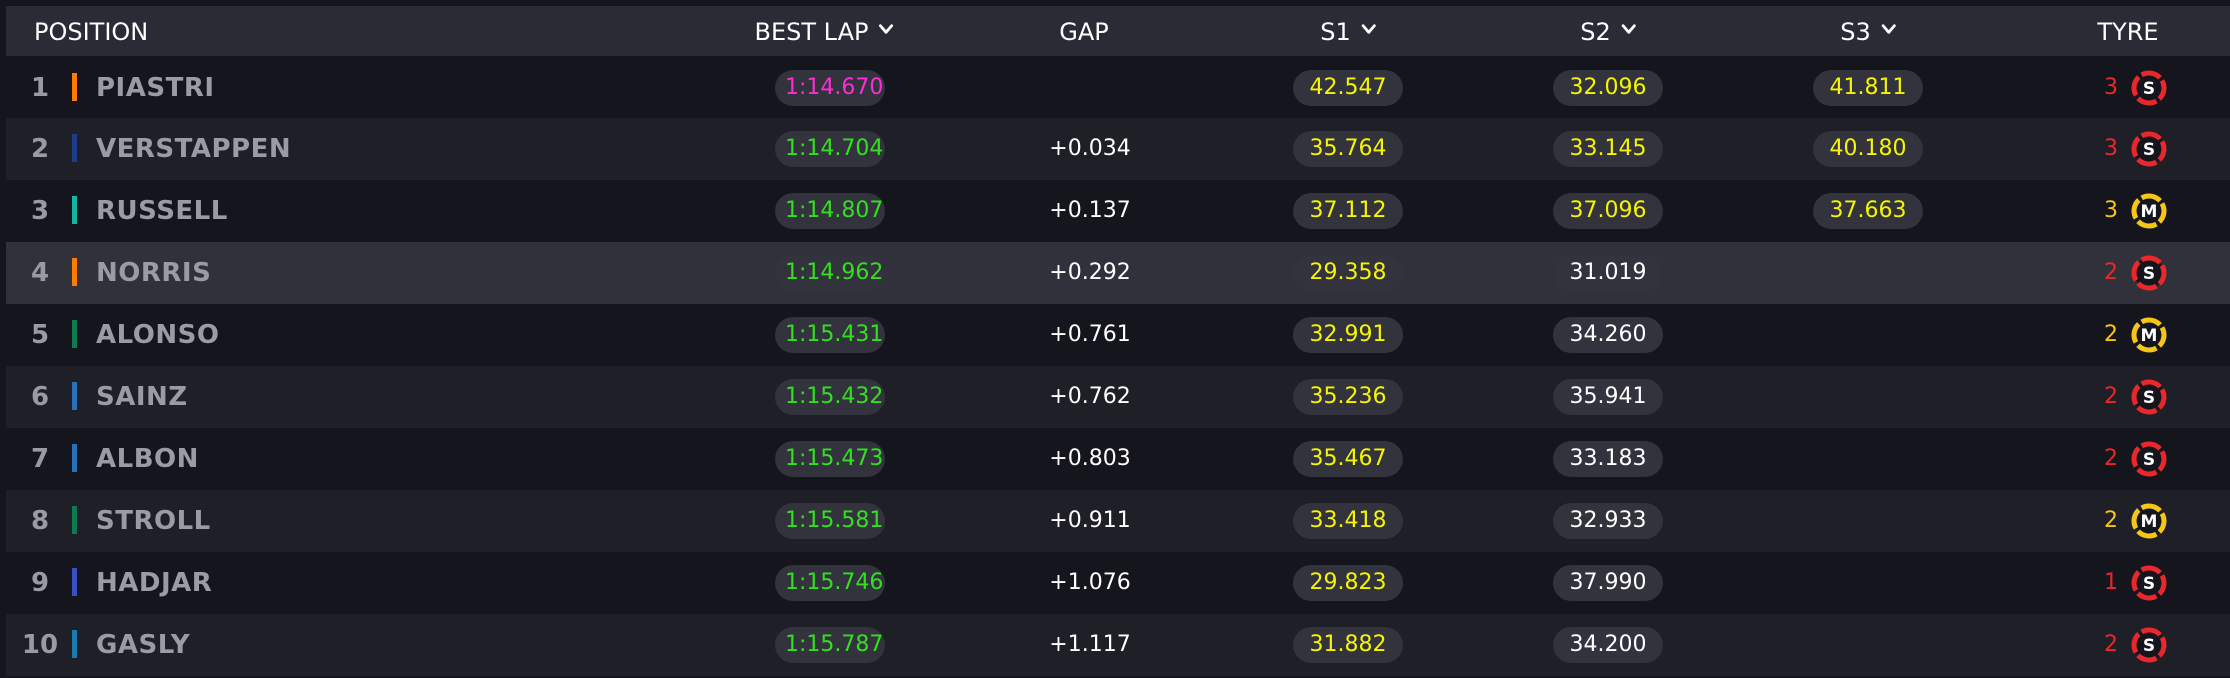 The height and width of the screenshot is (678, 2230). I want to click on best-lap-time: 1:14.962, so click(830, 273).